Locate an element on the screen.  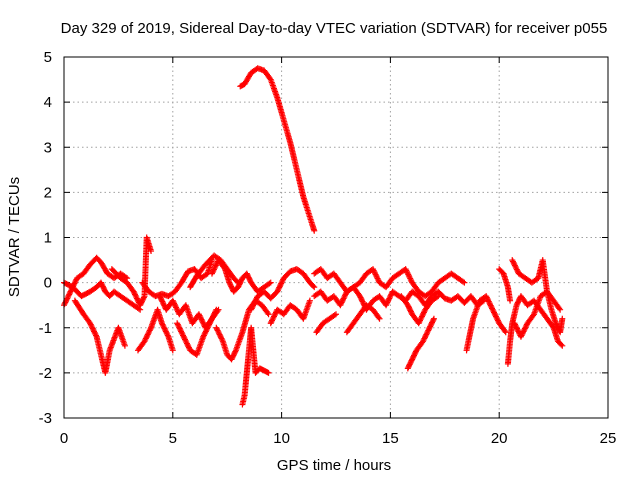
x-tick-label: 5 is located at coordinates (173, 438).